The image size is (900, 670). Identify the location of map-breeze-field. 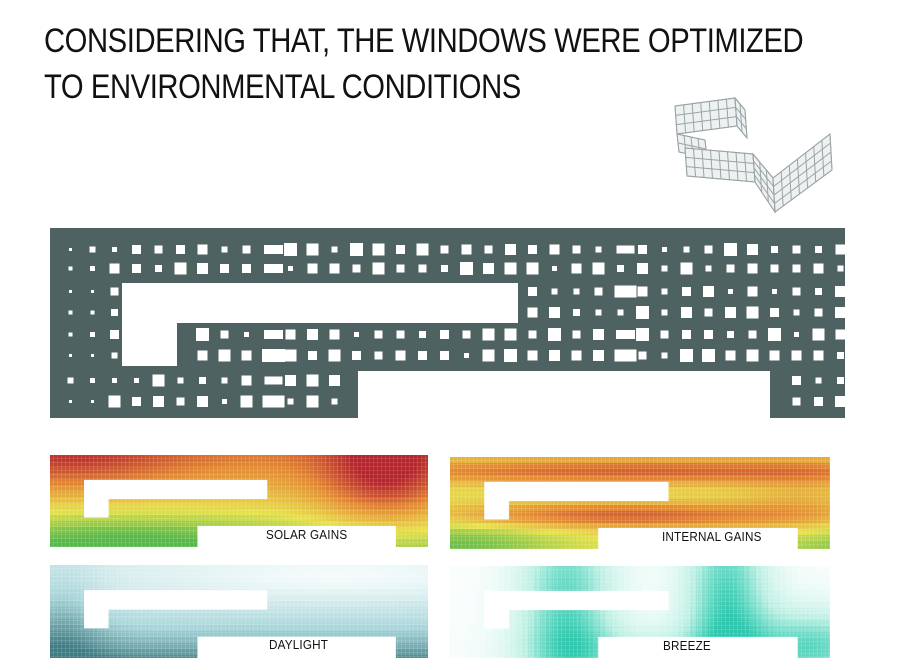
(640, 612).